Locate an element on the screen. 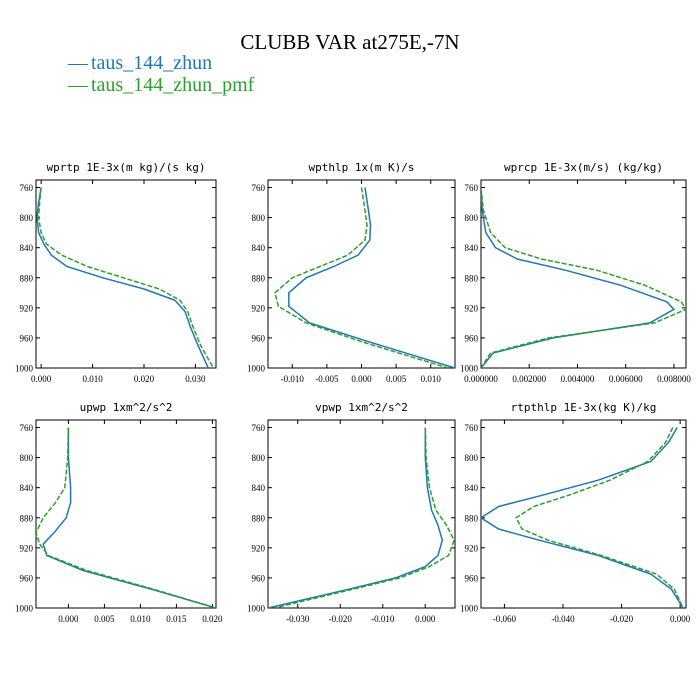  panel-3-ytick-label: 880 is located at coordinates (27, 518).